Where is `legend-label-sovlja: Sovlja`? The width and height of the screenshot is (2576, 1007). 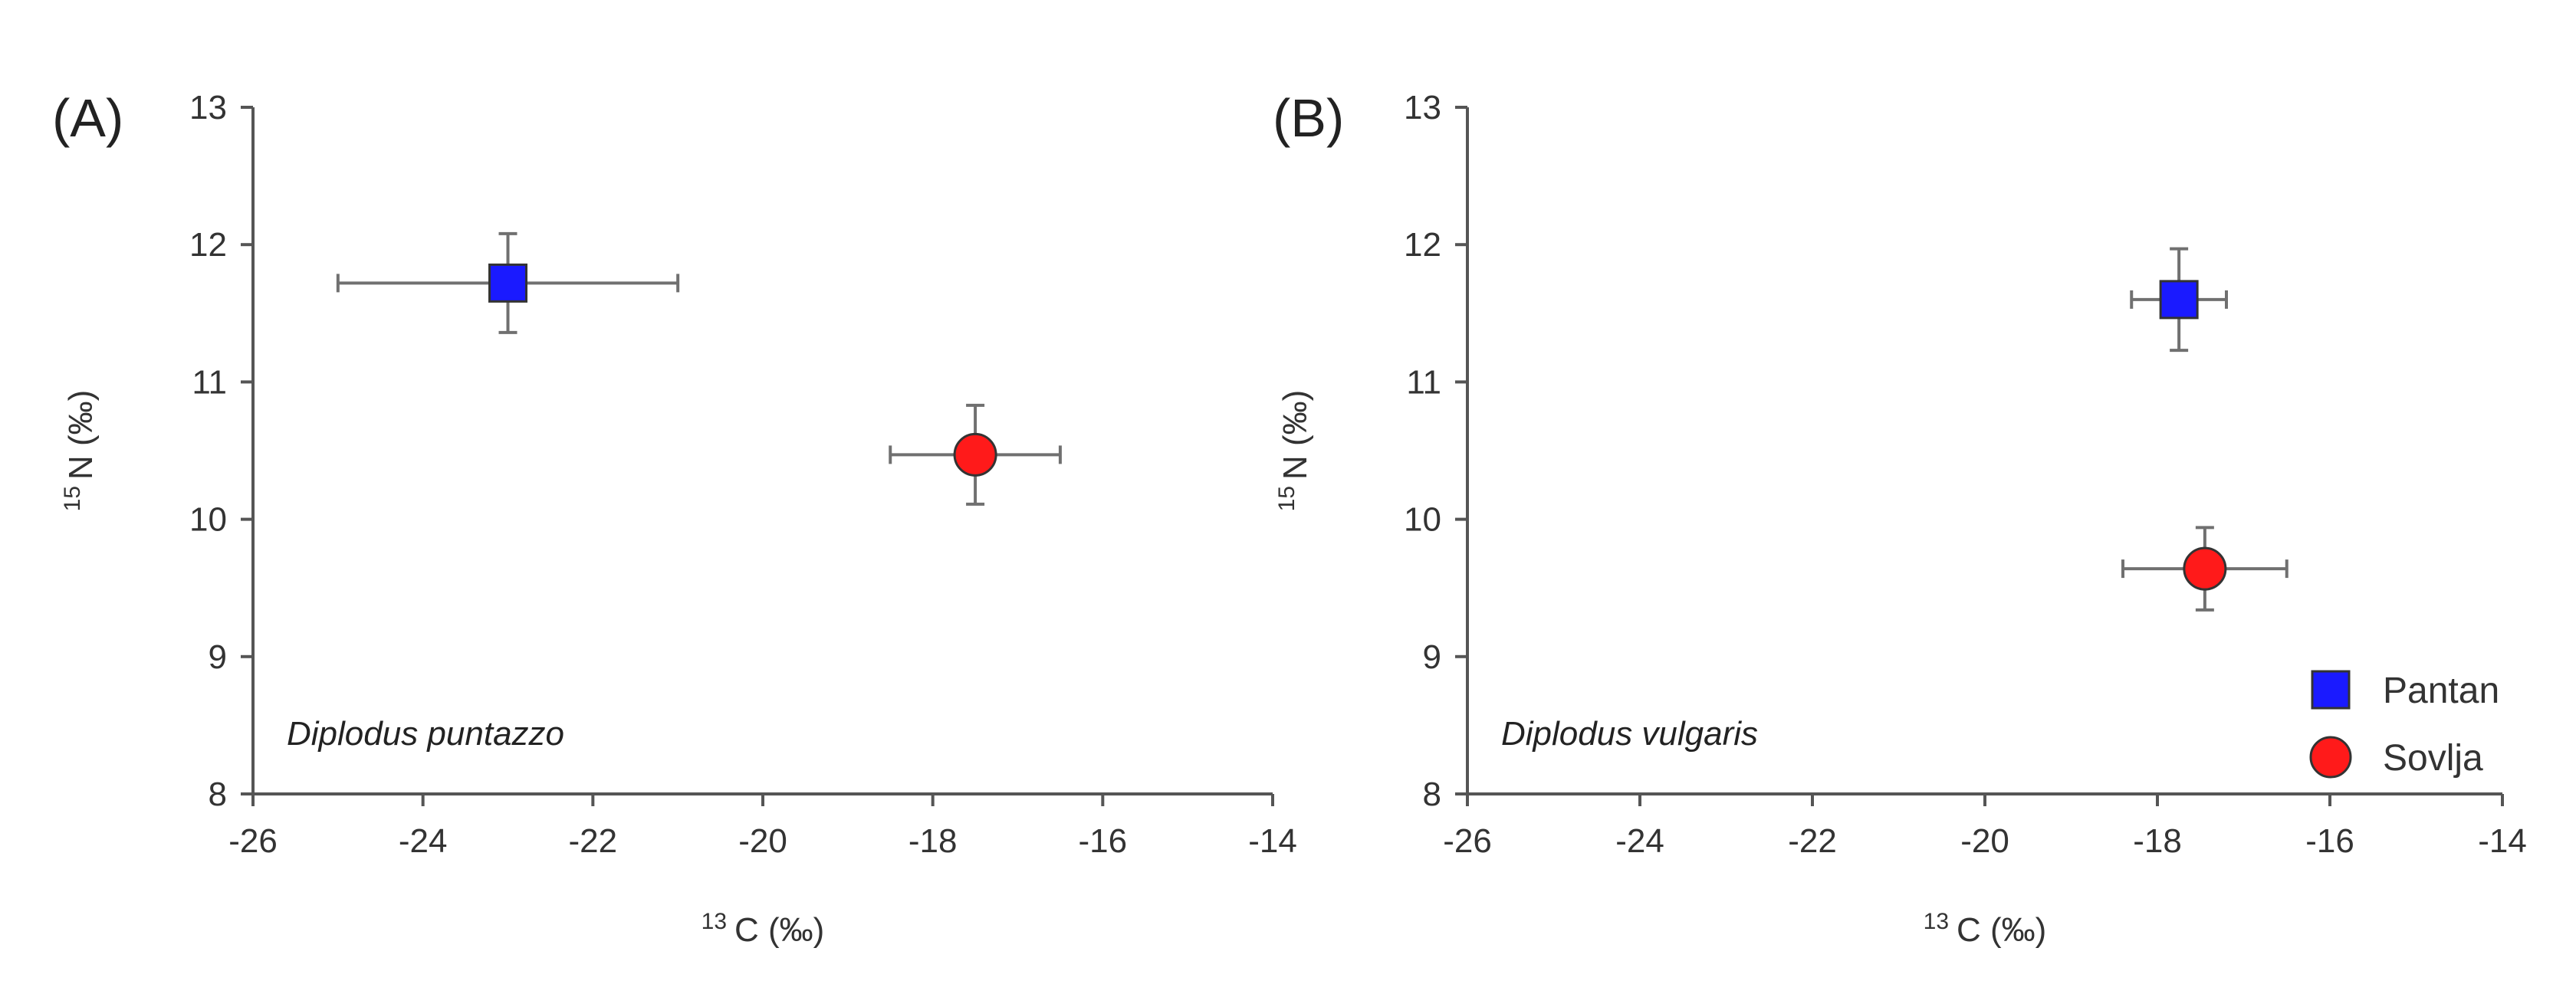
legend-label-sovlja: Sovlja is located at coordinates (2433, 758).